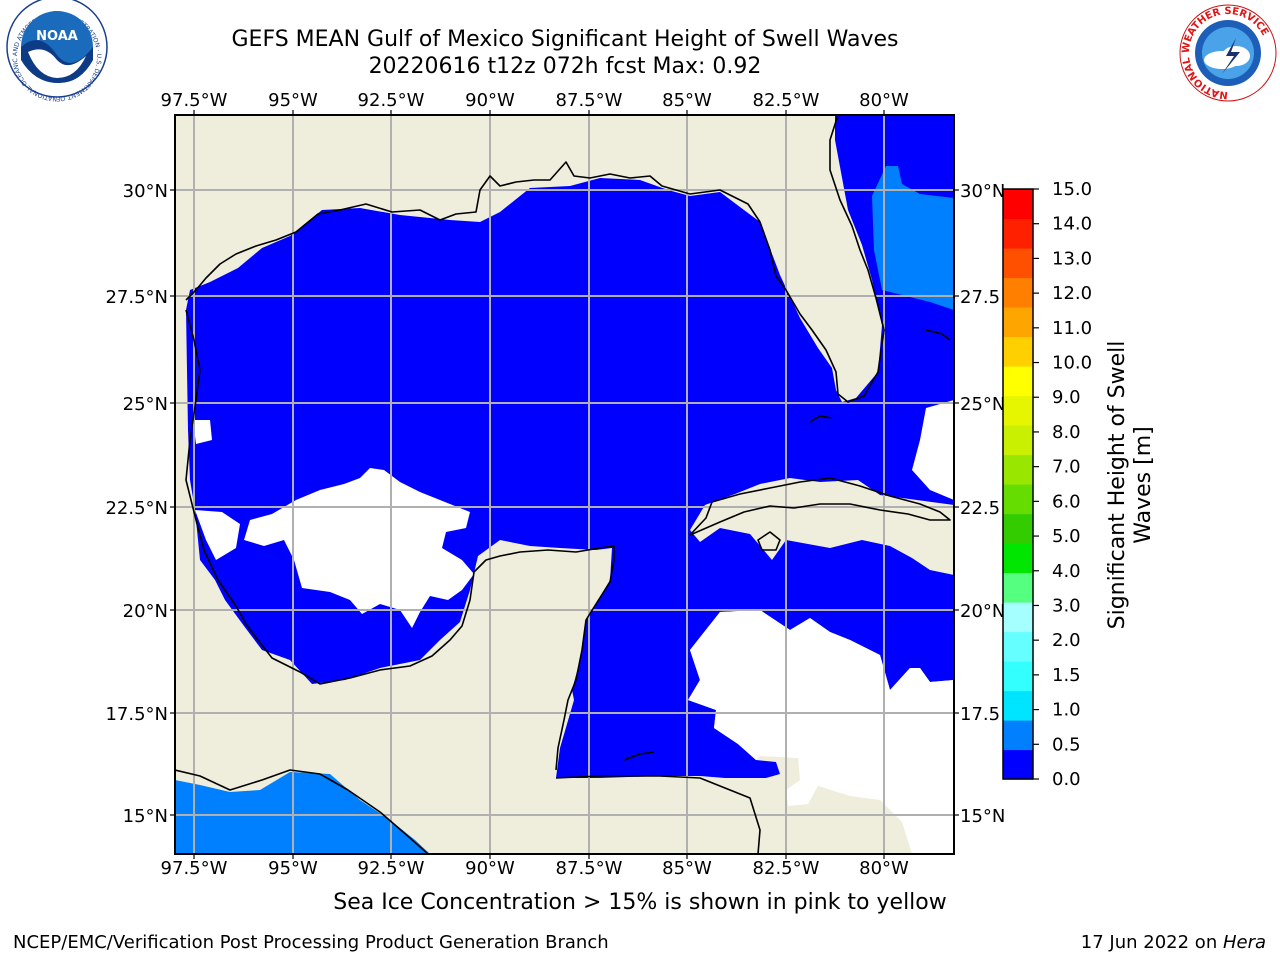  What do you see at coordinates (202, 432) in the screenshot?
I see `calm-patch-texas` at bounding box center [202, 432].